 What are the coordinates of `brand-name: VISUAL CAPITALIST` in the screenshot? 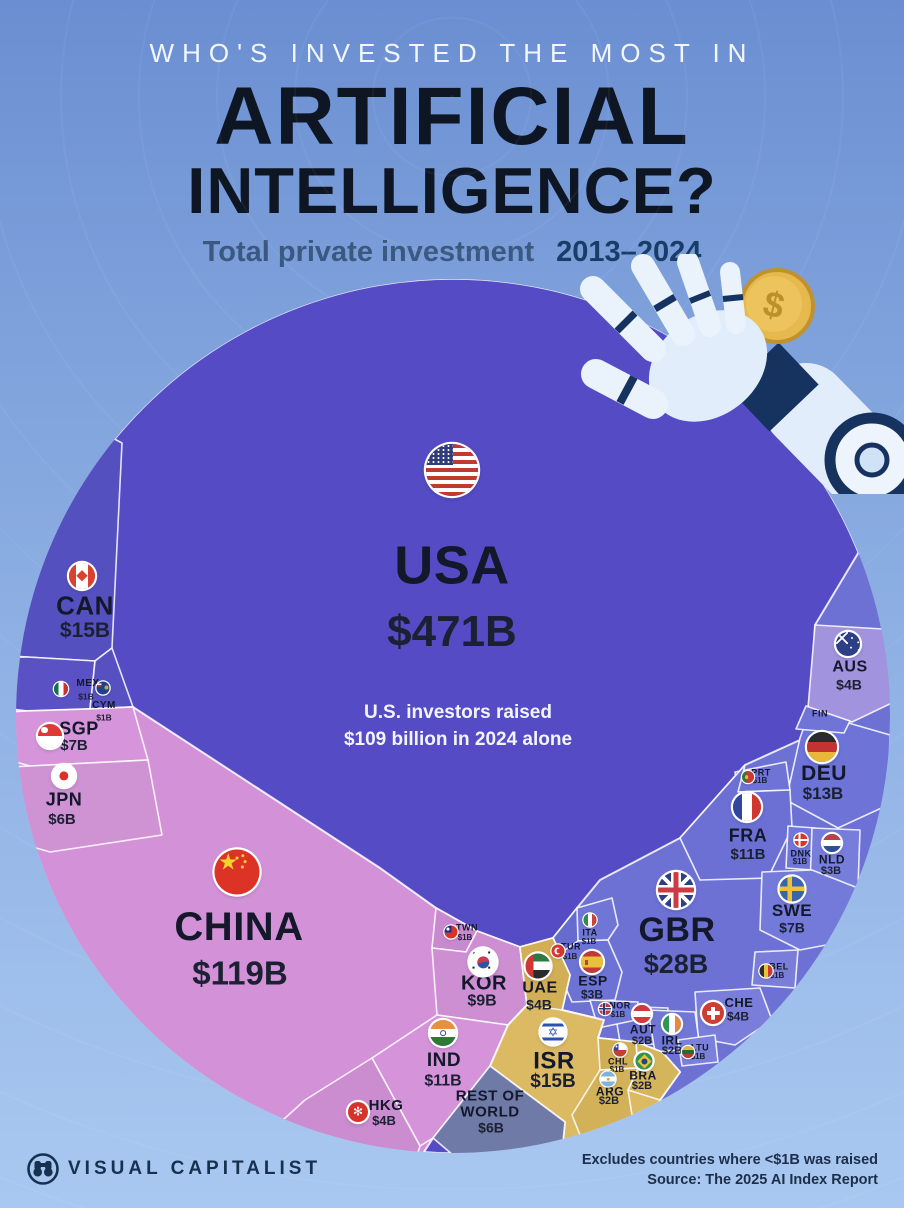 It's located at (195, 1168).